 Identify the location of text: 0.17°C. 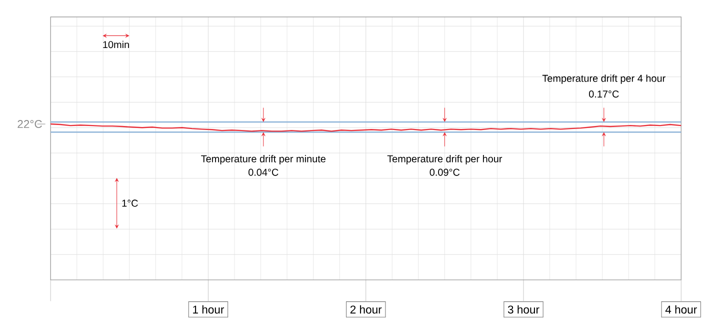
(604, 94).